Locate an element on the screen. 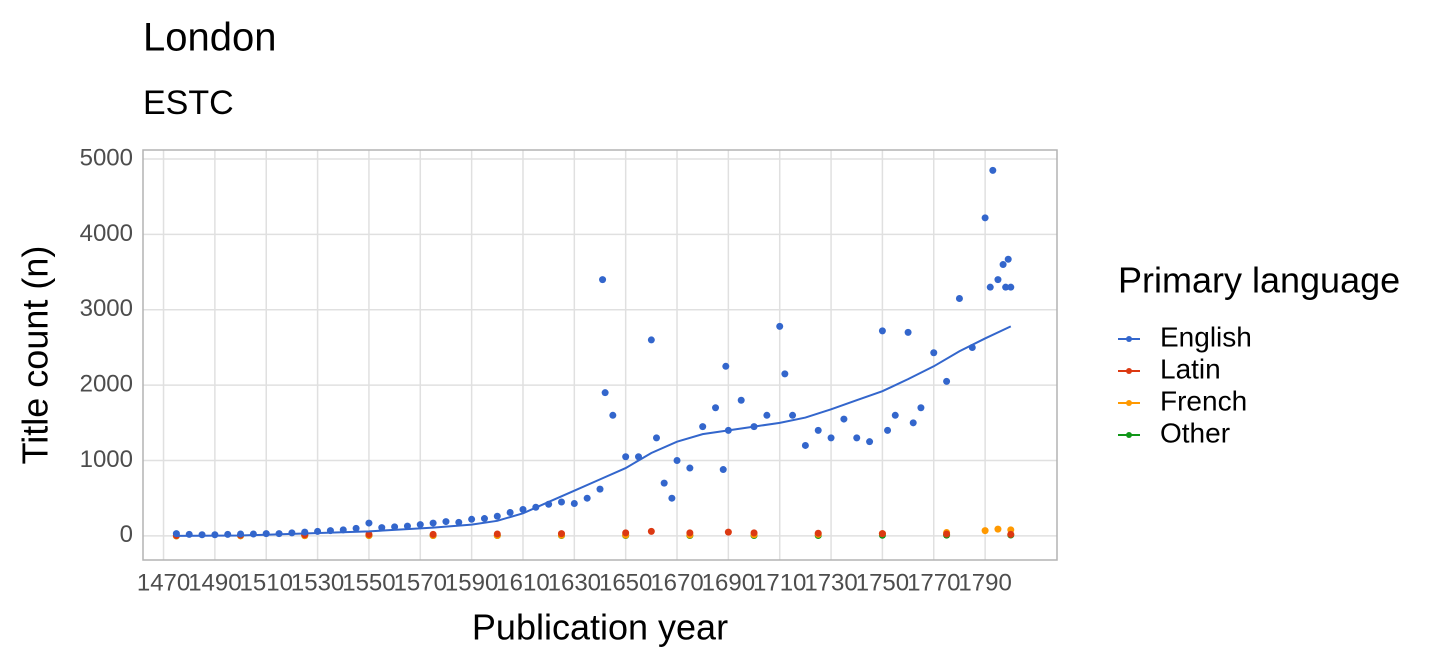  x-tick-label: 1790 is located at coordinates (984, 582).